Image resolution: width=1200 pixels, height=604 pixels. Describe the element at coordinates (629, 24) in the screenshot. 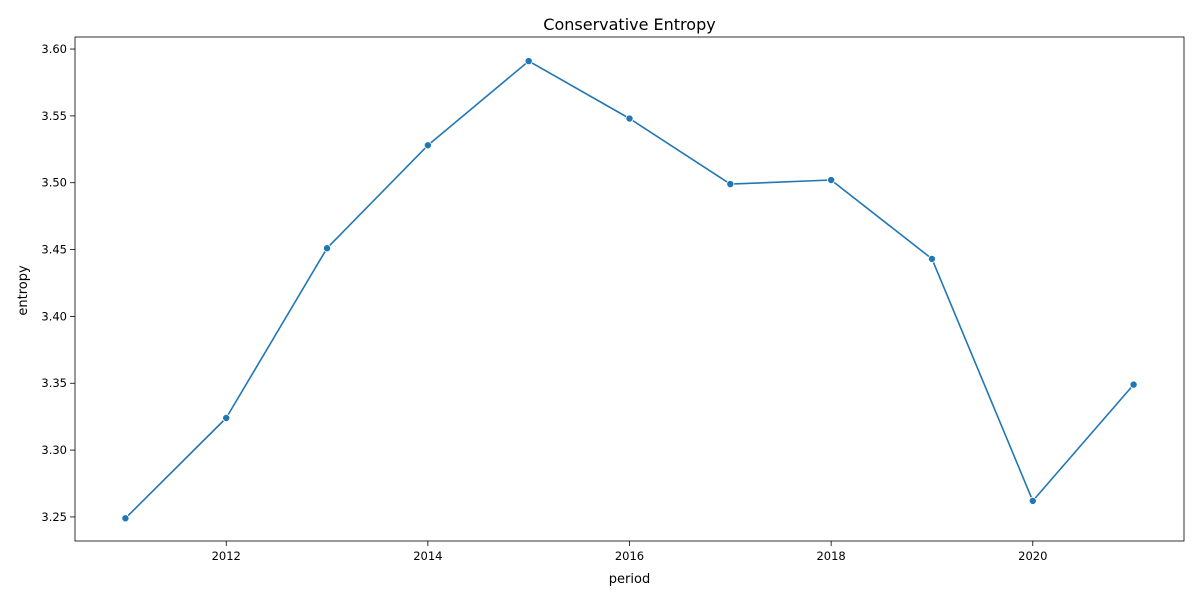

I see `chart-title: Conservative Entropy` at that location.